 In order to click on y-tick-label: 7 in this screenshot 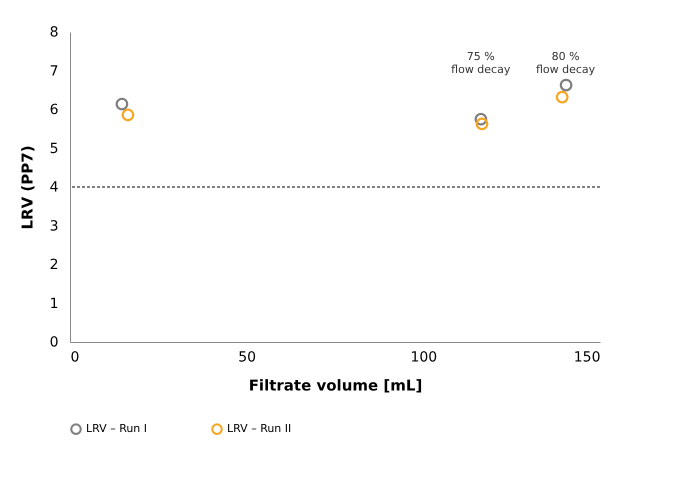, I will do `click(54, 71)`.